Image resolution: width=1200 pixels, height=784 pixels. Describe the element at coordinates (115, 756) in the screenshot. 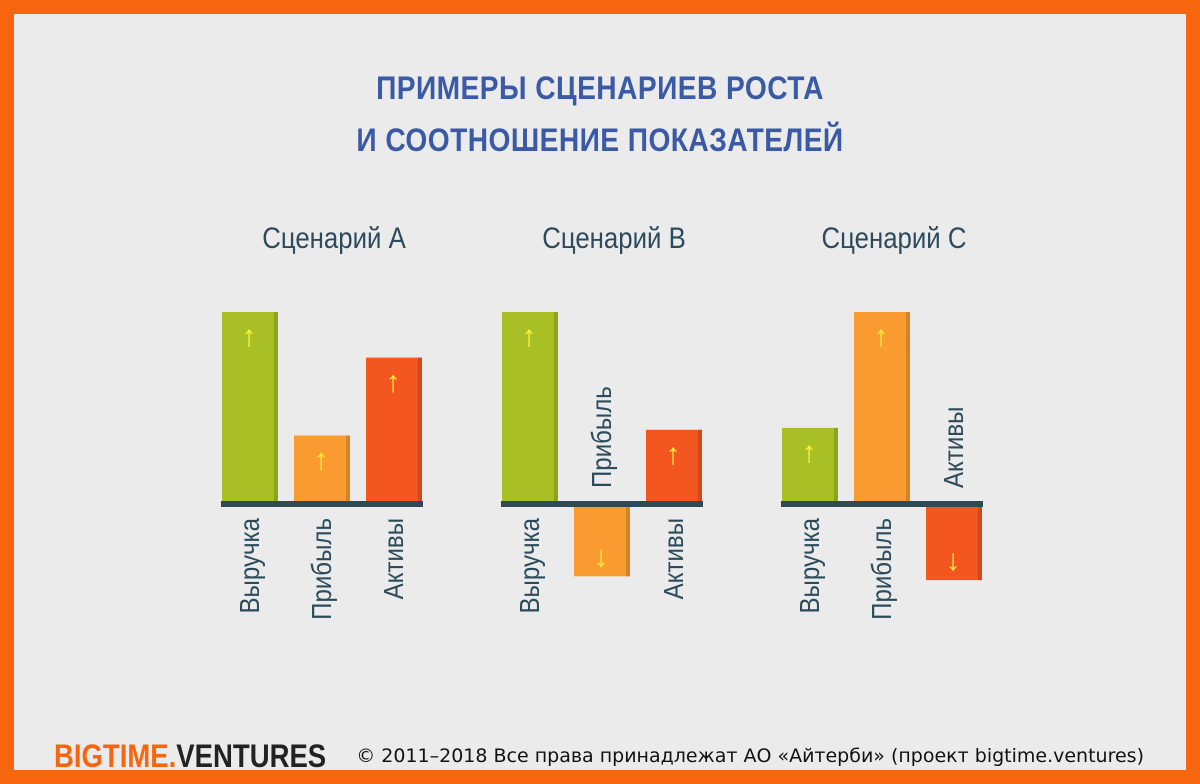

I see `brand-logo-part-1: BIGTIME.` at that location.